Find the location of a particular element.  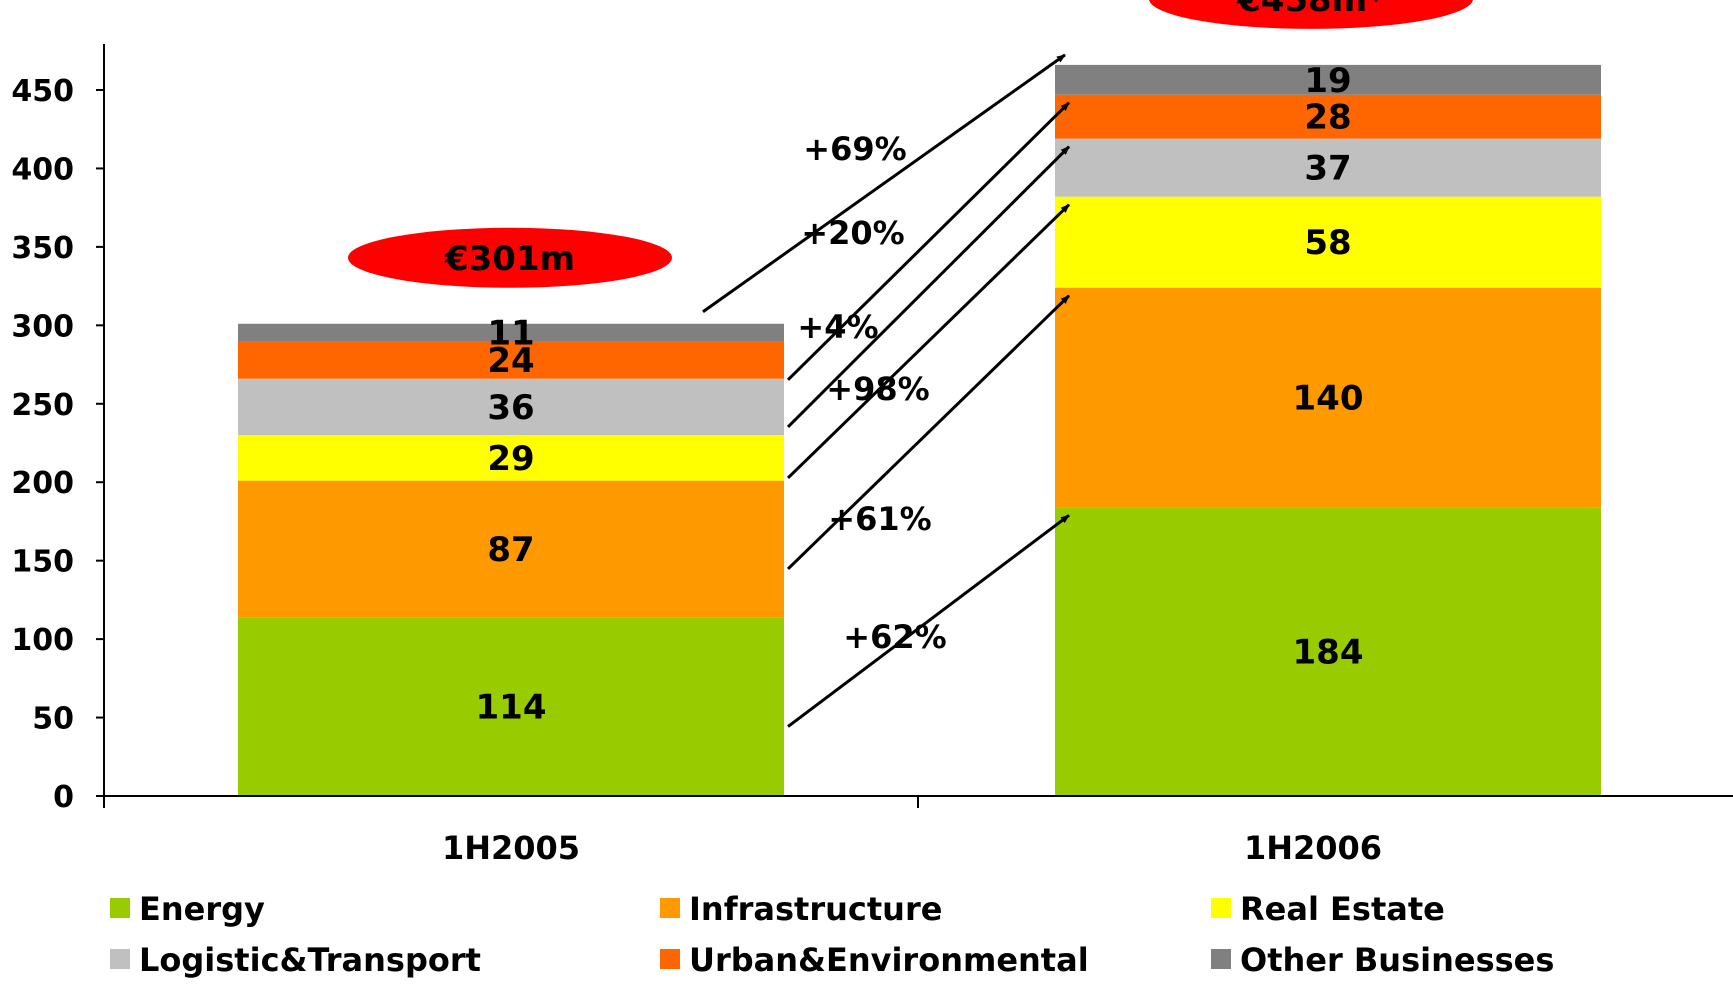

total-badge-1h2006 is located at coordinates (1311, 14).